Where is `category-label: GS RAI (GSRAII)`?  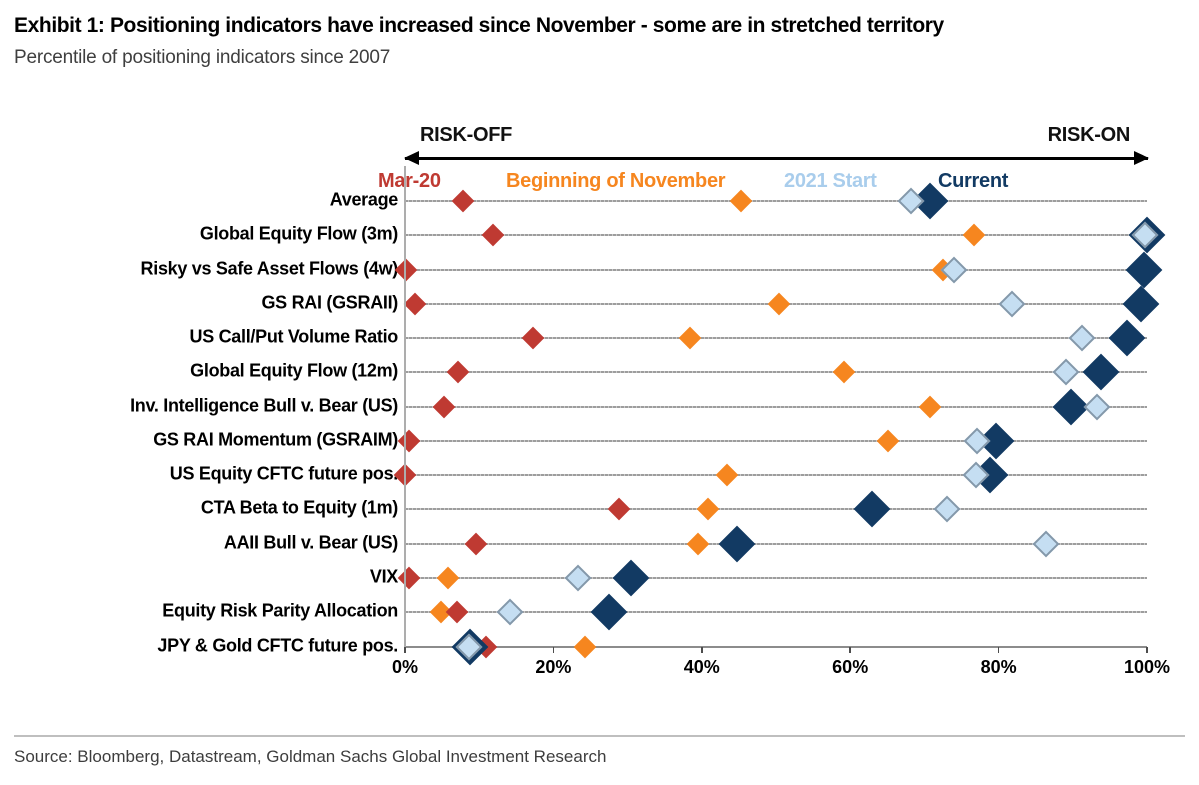
category-label: GS RAI (GSRAII) is located at coordinates (329, 302).